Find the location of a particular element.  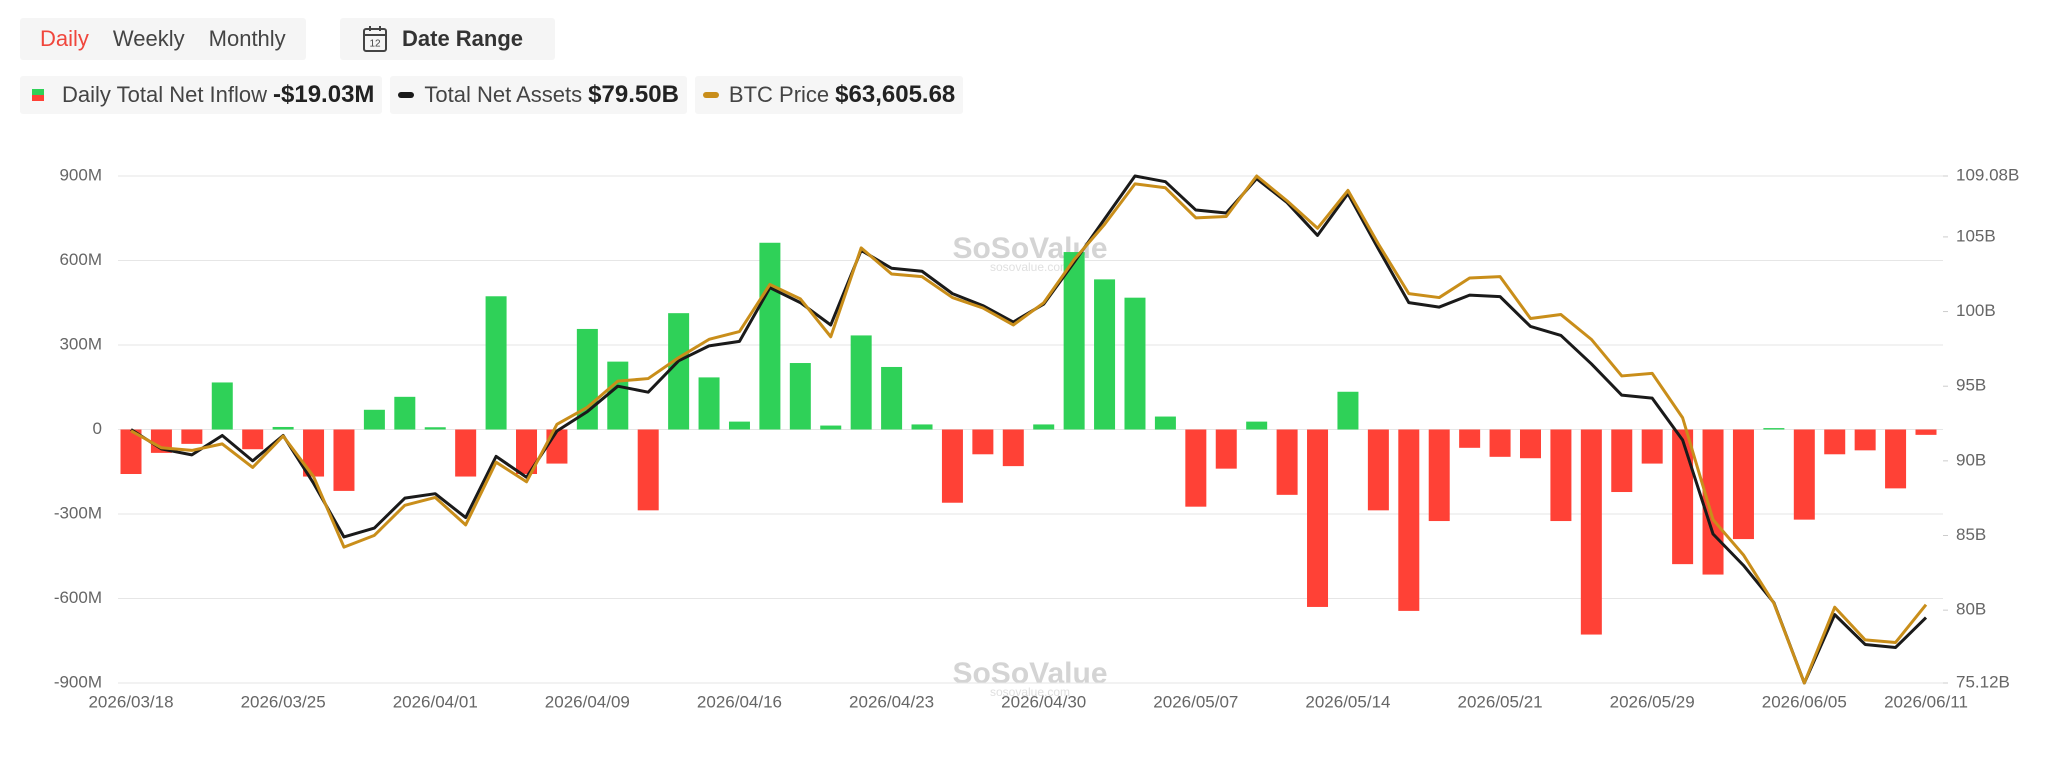

legend-item: Daily Total Net Inflow -$19.03M is located at coordinates (201, 95).